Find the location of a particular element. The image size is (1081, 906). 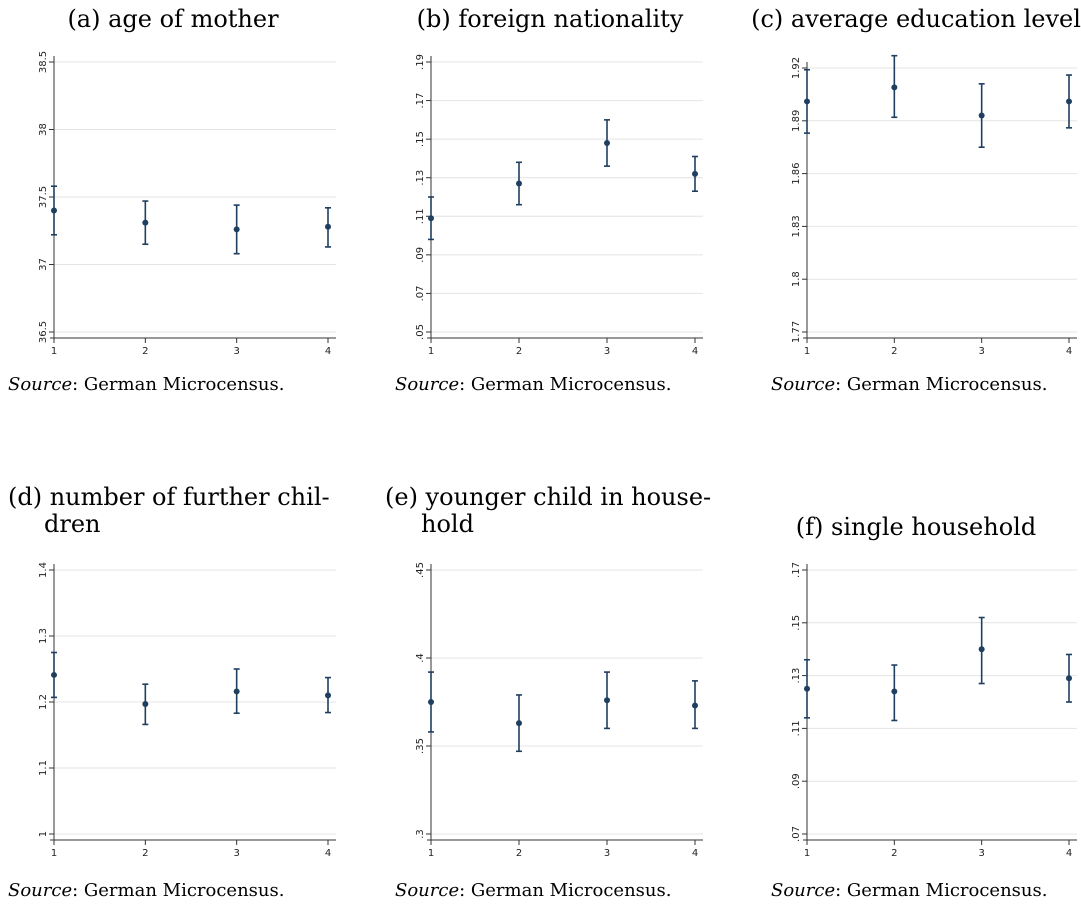

panel-title-line: hold is located at coordinates (447, 524).